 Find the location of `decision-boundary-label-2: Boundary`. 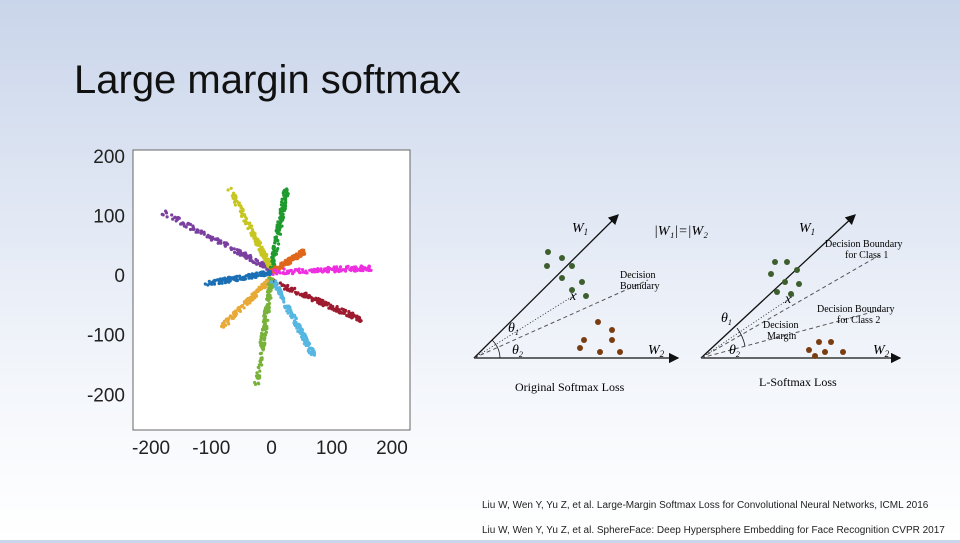

decision-boundary-label-2: Boundary is located at coordinates (639, 286).